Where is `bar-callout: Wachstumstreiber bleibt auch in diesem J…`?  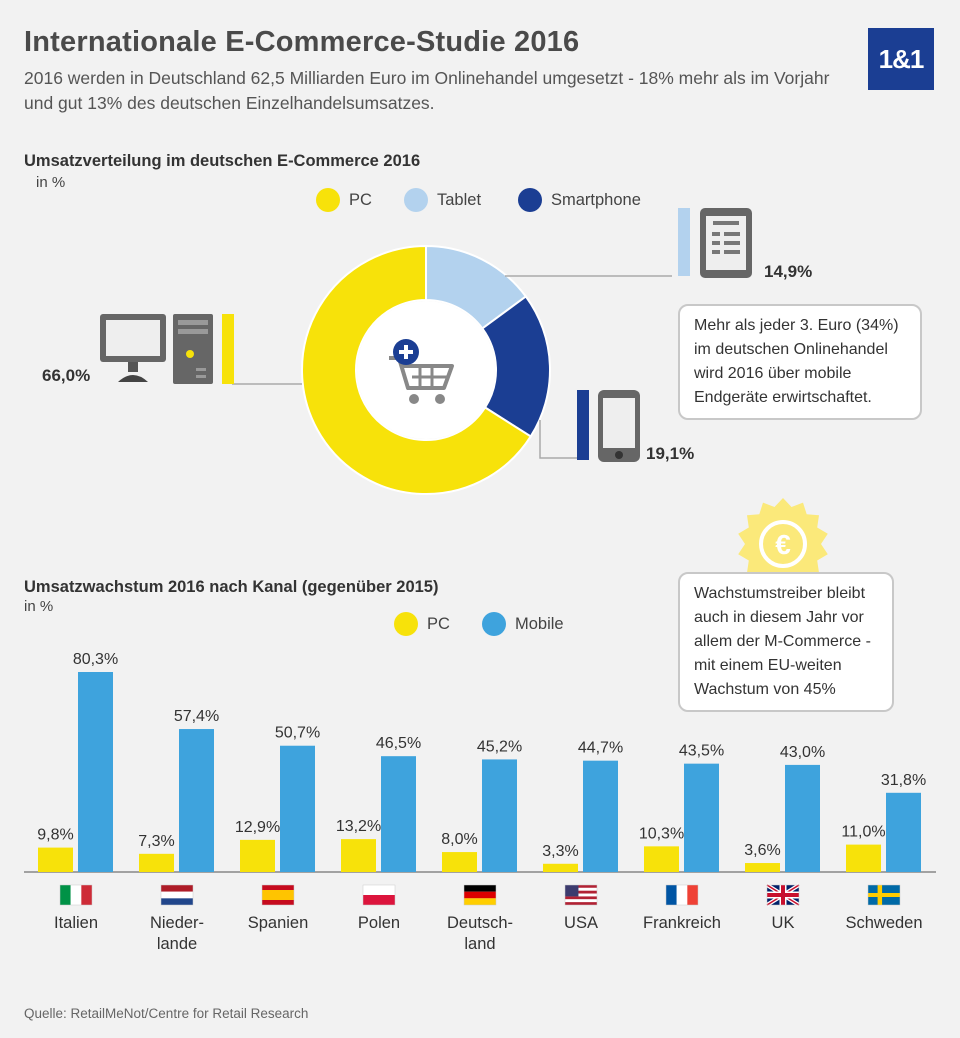
bar-callout: Wachstumstreiber bleibt auch in diesem J… is located at coordinates (786, 642).